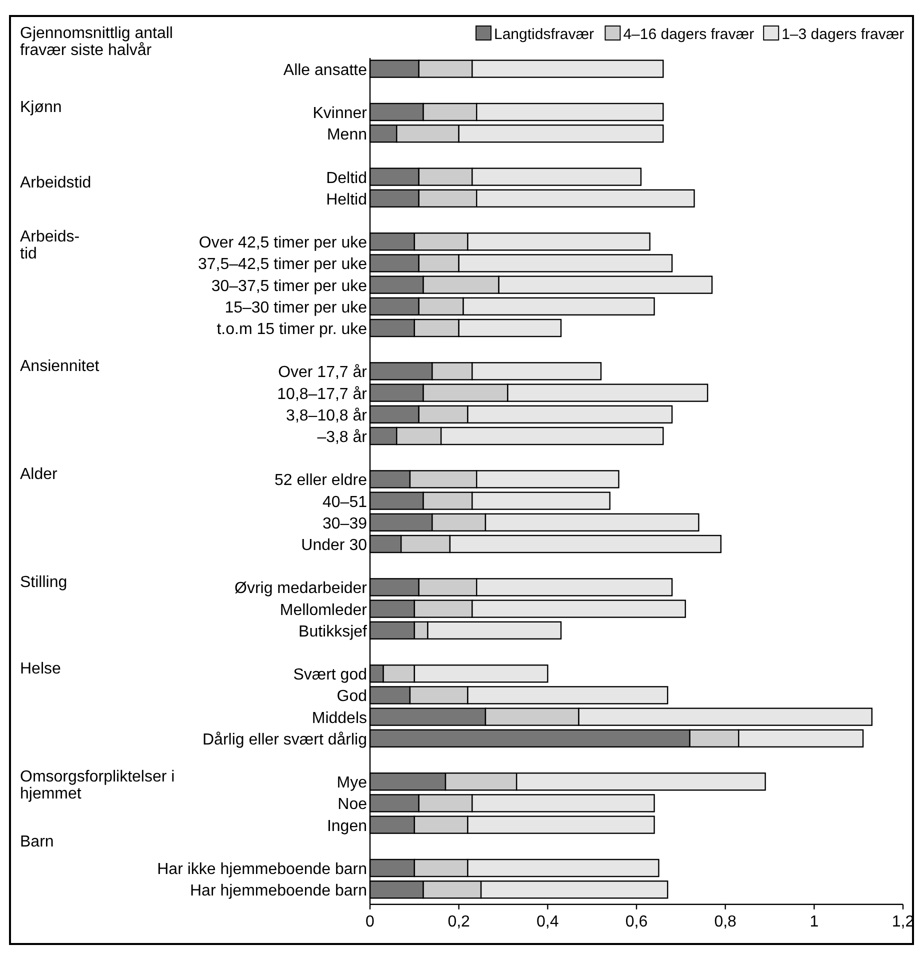  Describe the element at coordinates (41, 107) in the screenshot. I see `text: Kjønn` at that location.